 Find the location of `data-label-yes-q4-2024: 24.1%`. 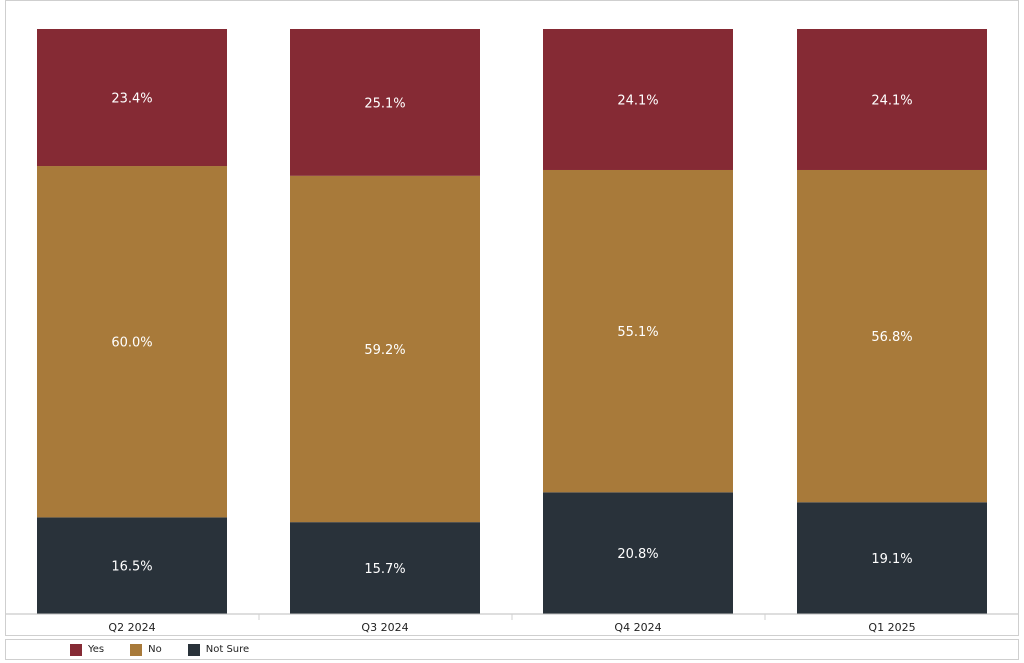

data-label-yes-q4-2024: 24.1% is located at coordinates (637, 100).